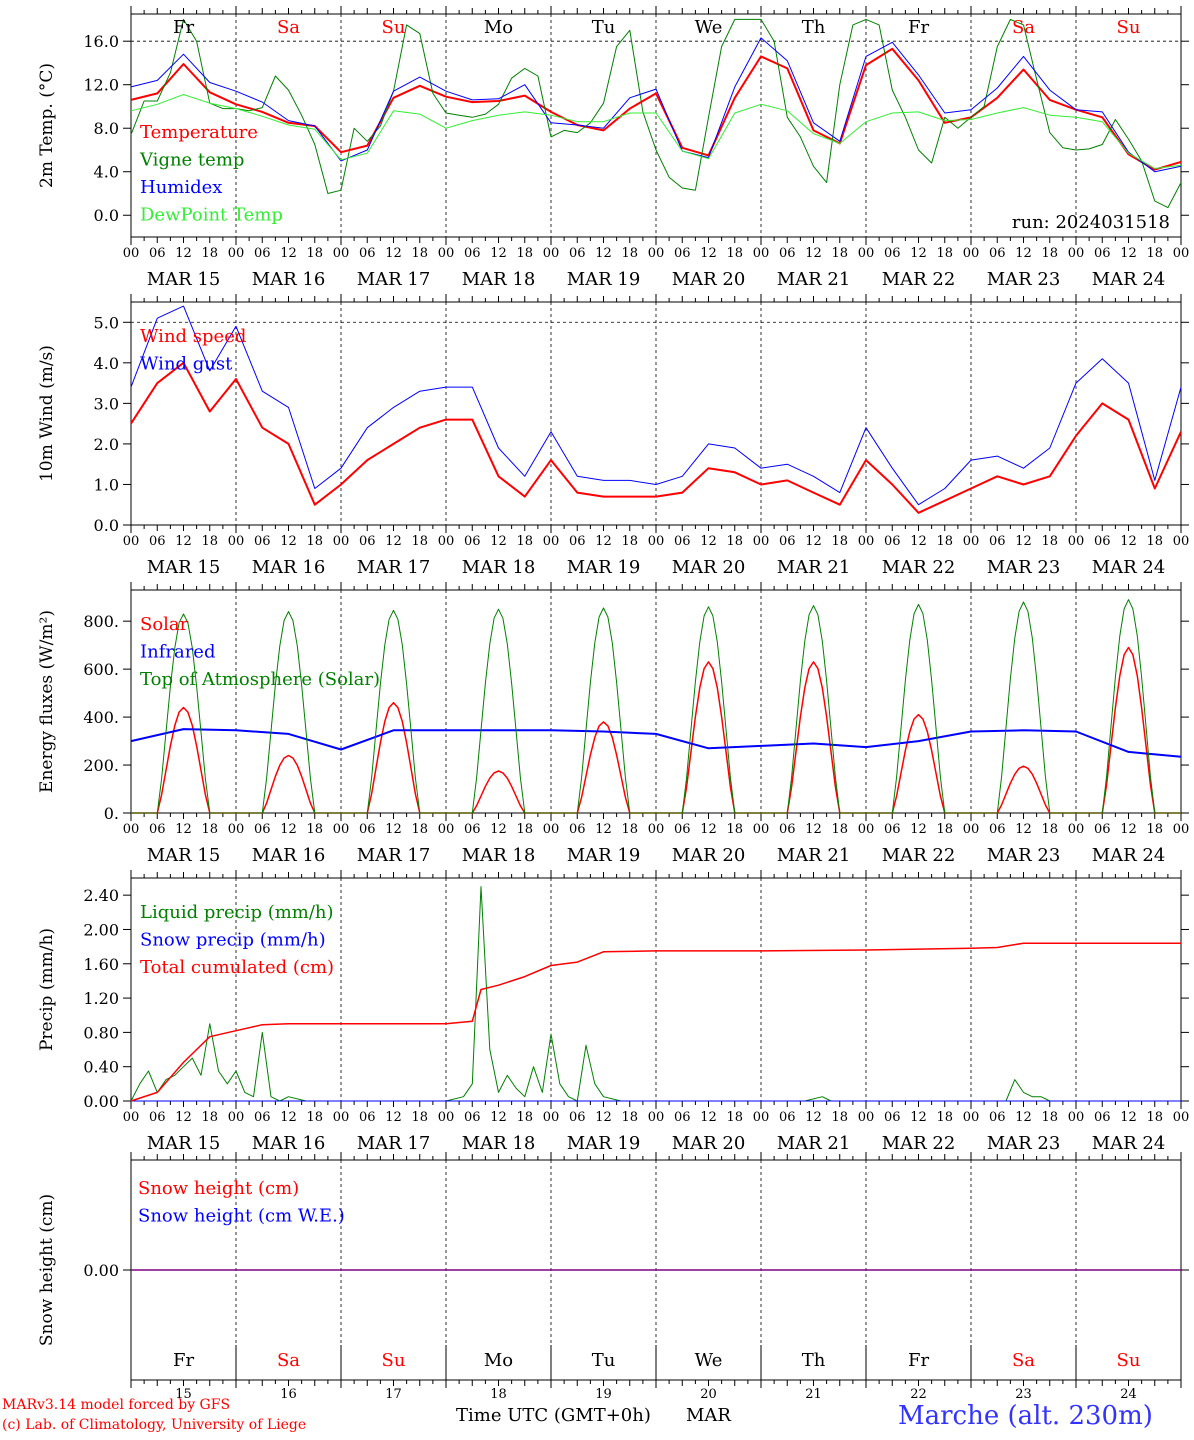 This screenshot has height=1440, width=1194. Describe the element at coordinates (708, 1415) in the screenshot. I see `x-axis-month: MAR` at that location.